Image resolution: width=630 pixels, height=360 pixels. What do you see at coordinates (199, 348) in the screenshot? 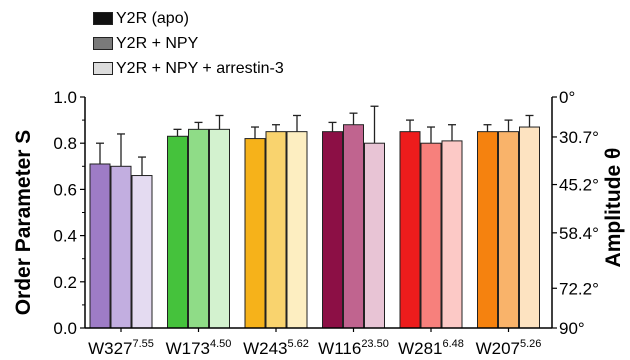
I see `x-tick-label: W1734.50` at bounding box center [199, 348].